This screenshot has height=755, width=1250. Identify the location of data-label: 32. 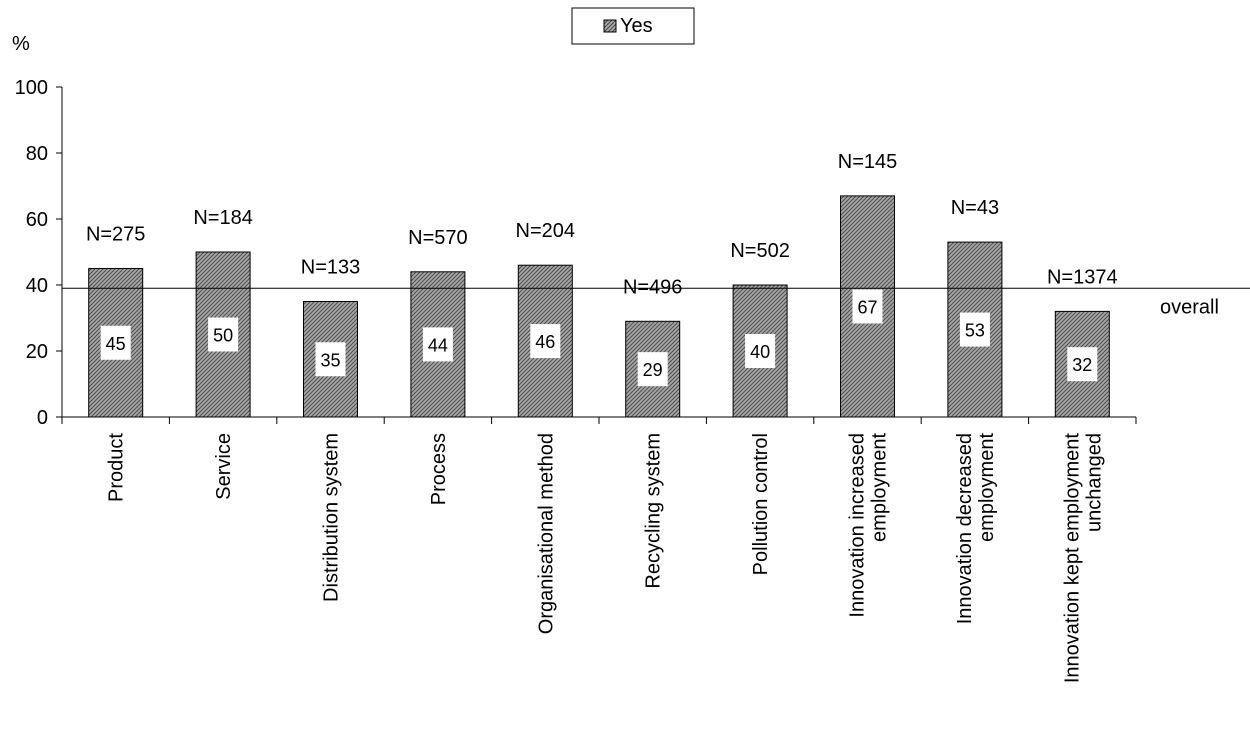
(1082, 365).